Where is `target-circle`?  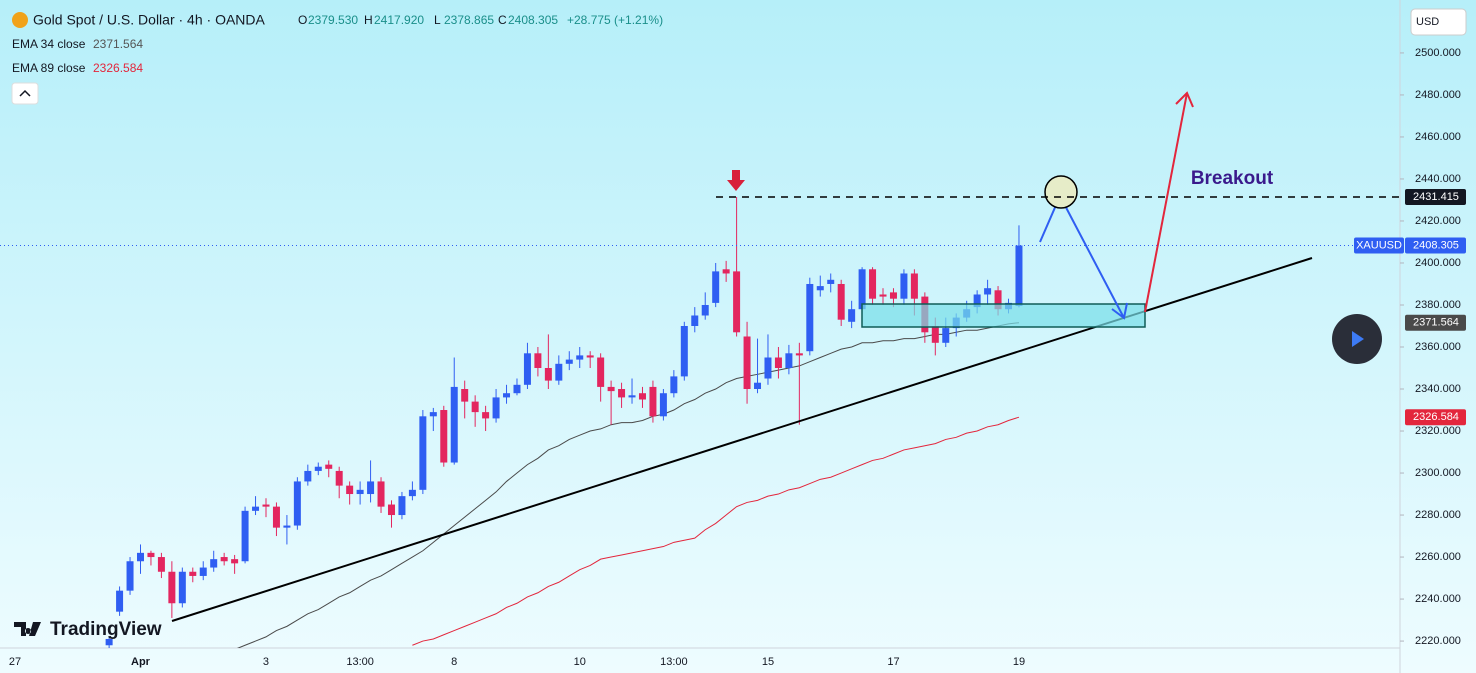
target-circle is located at coordinates (1061, 192).